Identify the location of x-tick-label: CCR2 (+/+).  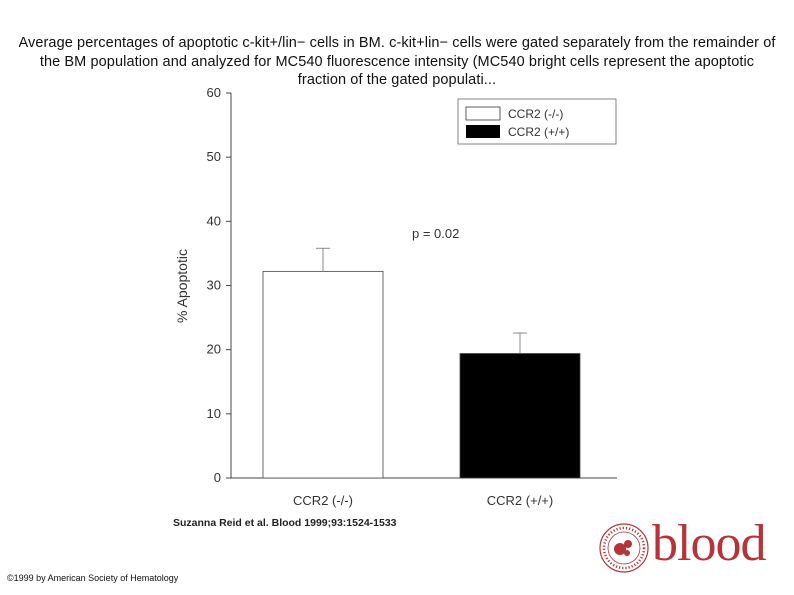
(520, 500).